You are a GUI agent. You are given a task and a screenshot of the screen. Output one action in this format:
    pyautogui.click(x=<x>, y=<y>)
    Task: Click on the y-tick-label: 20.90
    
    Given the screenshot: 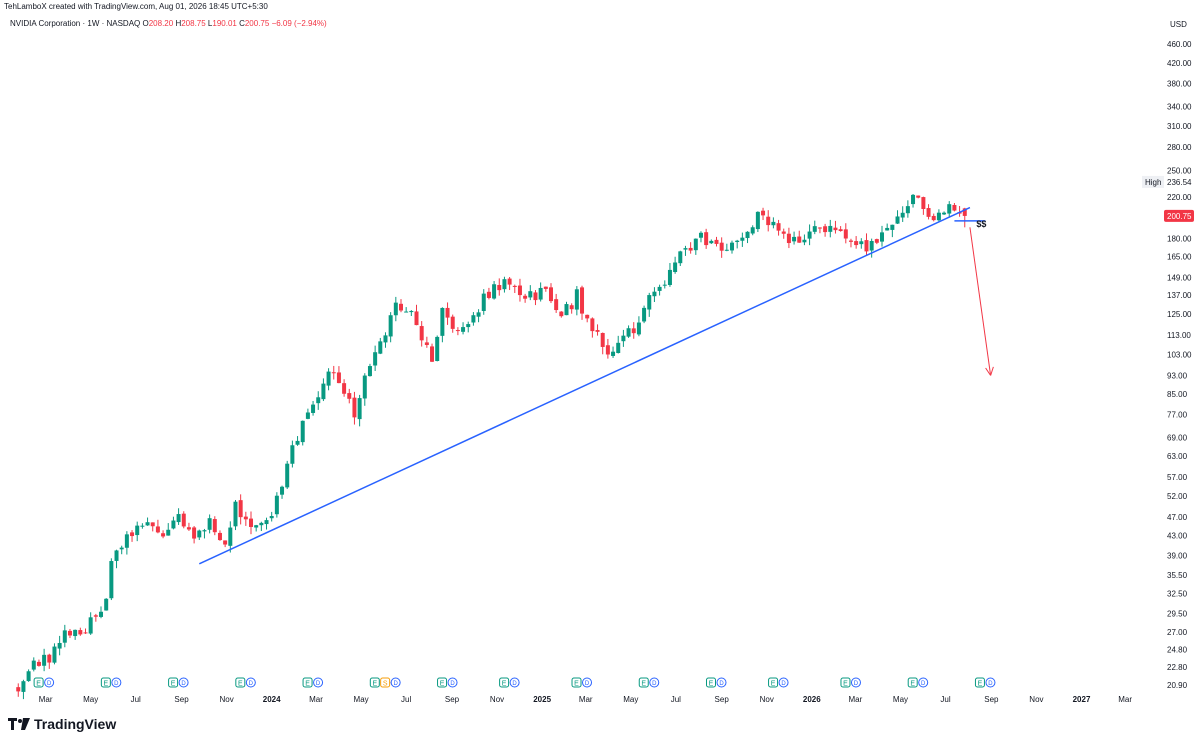 What is the action you would take?
    pyautogui.click(x=1177, y=685)
    